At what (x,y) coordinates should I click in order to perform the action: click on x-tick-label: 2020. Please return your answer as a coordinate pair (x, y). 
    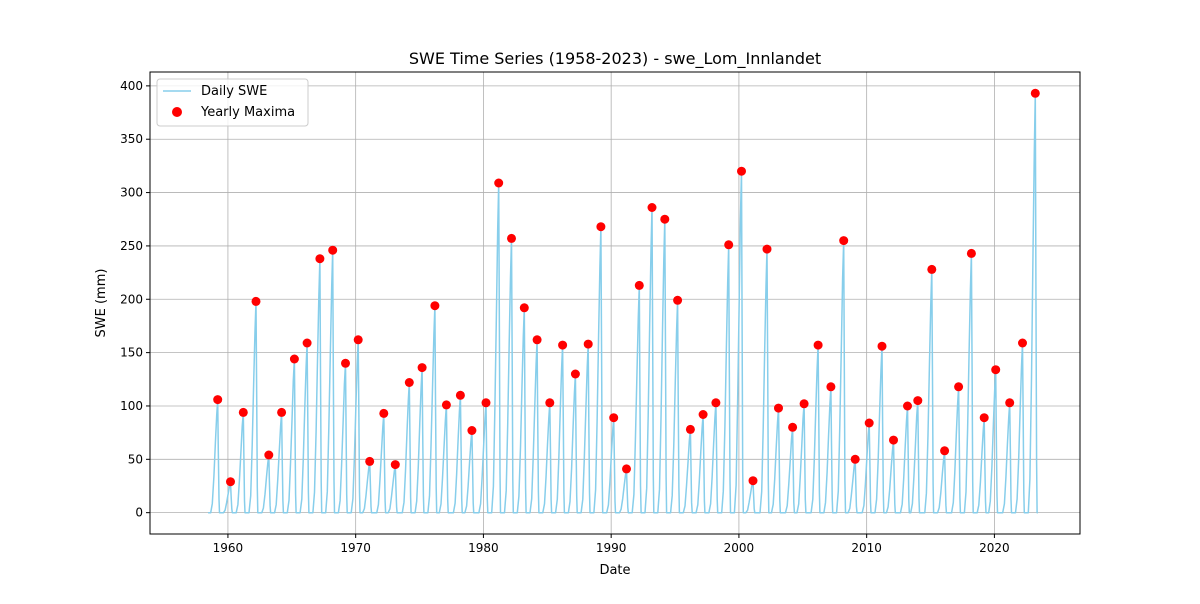
    Looking at the image, I should click on (994, 548).